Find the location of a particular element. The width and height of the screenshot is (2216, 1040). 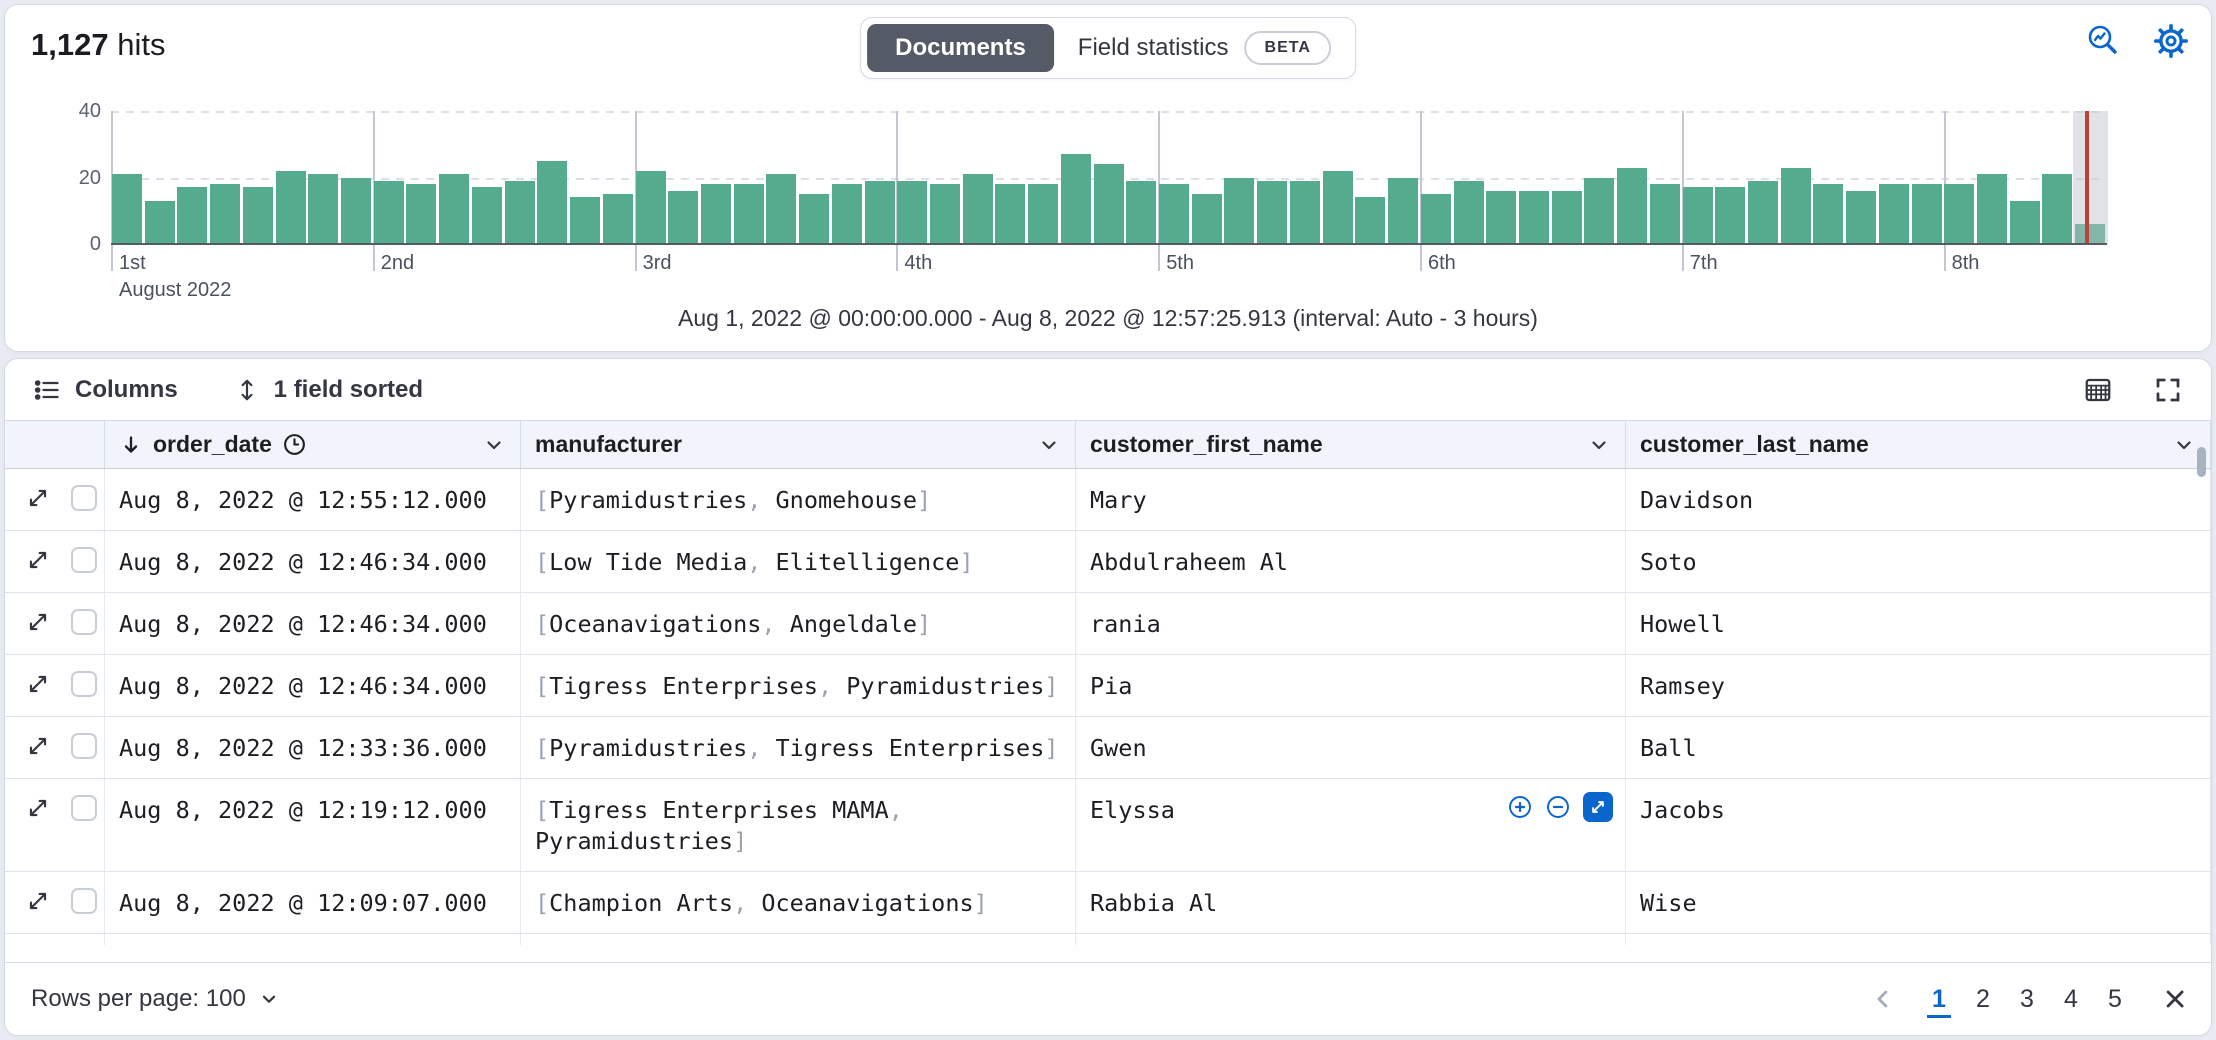

columns-button: Columns is located at coordinates (105, 390).